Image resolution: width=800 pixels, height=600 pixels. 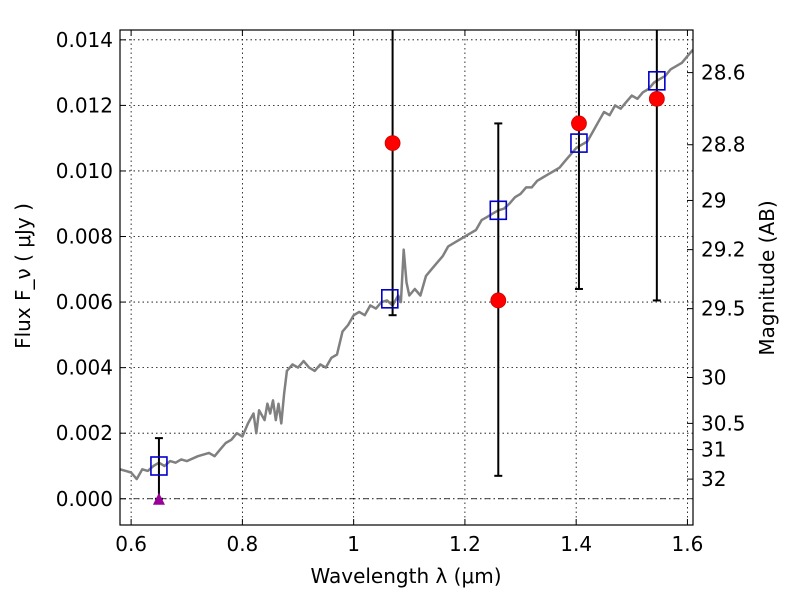 What do you see at coordinates (723, 73) in the screenshot?
I see `magnitude-tick-label: 28.6` at bounding box center [723, 73].